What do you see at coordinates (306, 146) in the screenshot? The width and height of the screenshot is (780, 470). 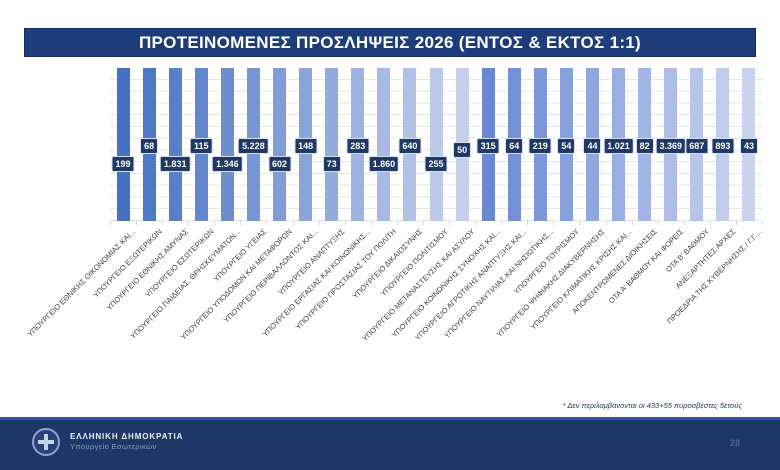 I see `data-label: 148` at bounding box center [306, 146].